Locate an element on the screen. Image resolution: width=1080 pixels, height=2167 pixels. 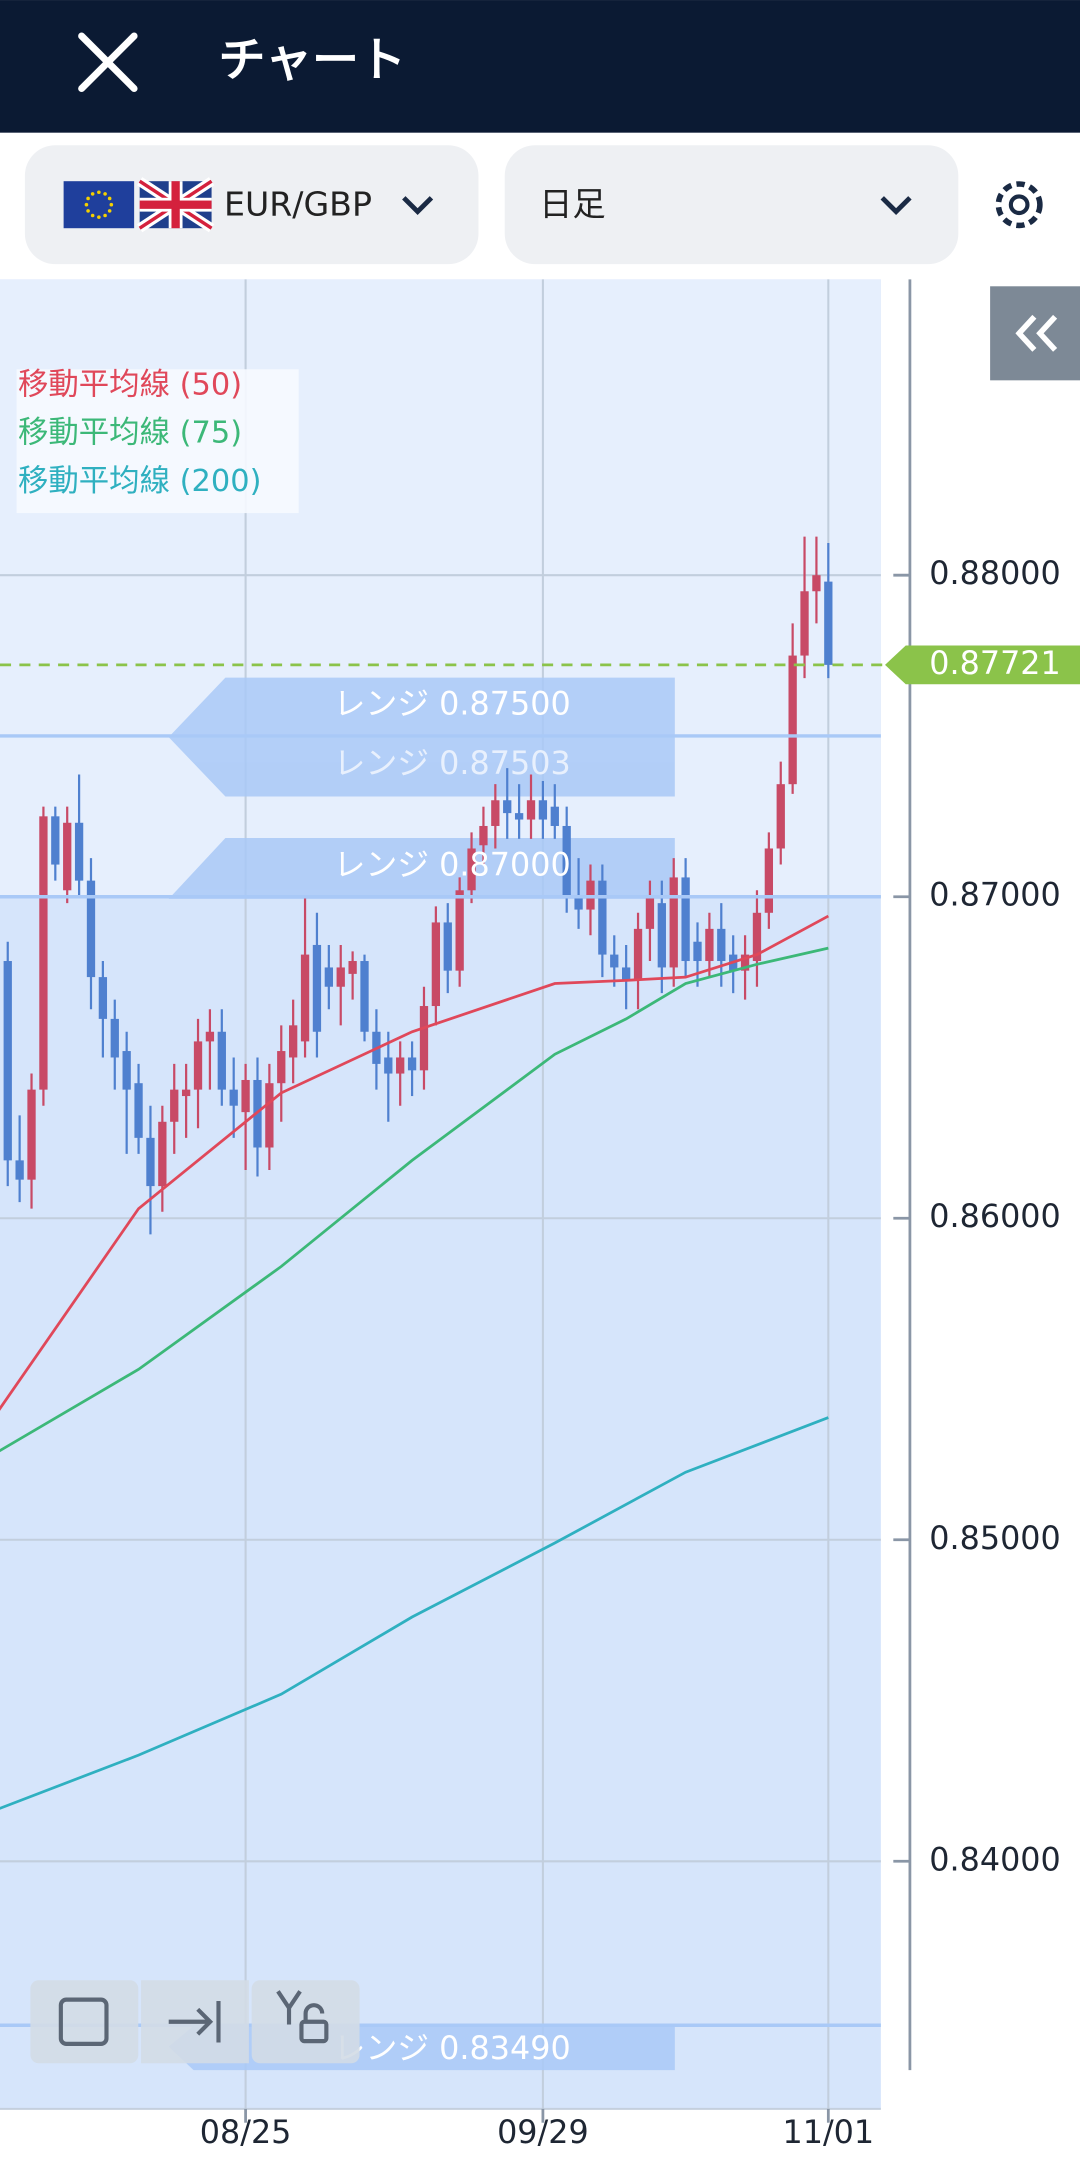
range-label: レンジ 0.87503 is located at coordinates (452, 763).